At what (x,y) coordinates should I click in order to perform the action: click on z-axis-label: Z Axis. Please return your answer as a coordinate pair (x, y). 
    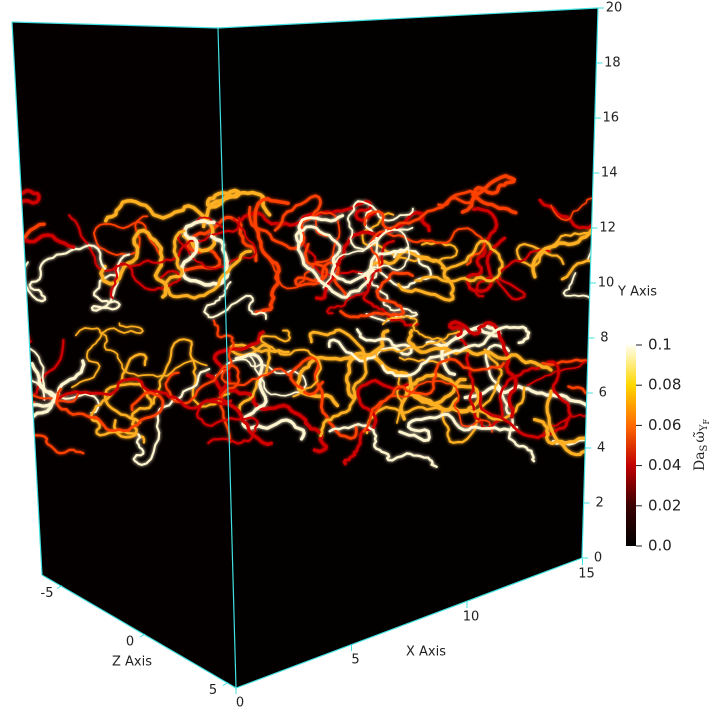
    Looking at the image, I should click on (132, 662).